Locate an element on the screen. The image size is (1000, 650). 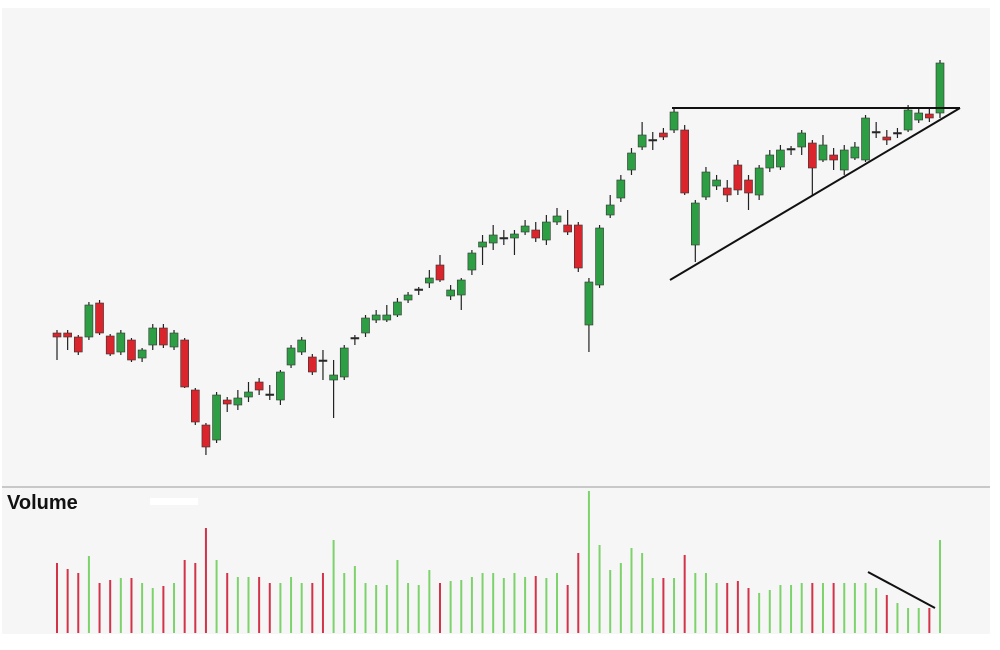
volume-label: Volume is located at coordinates (42, 503).